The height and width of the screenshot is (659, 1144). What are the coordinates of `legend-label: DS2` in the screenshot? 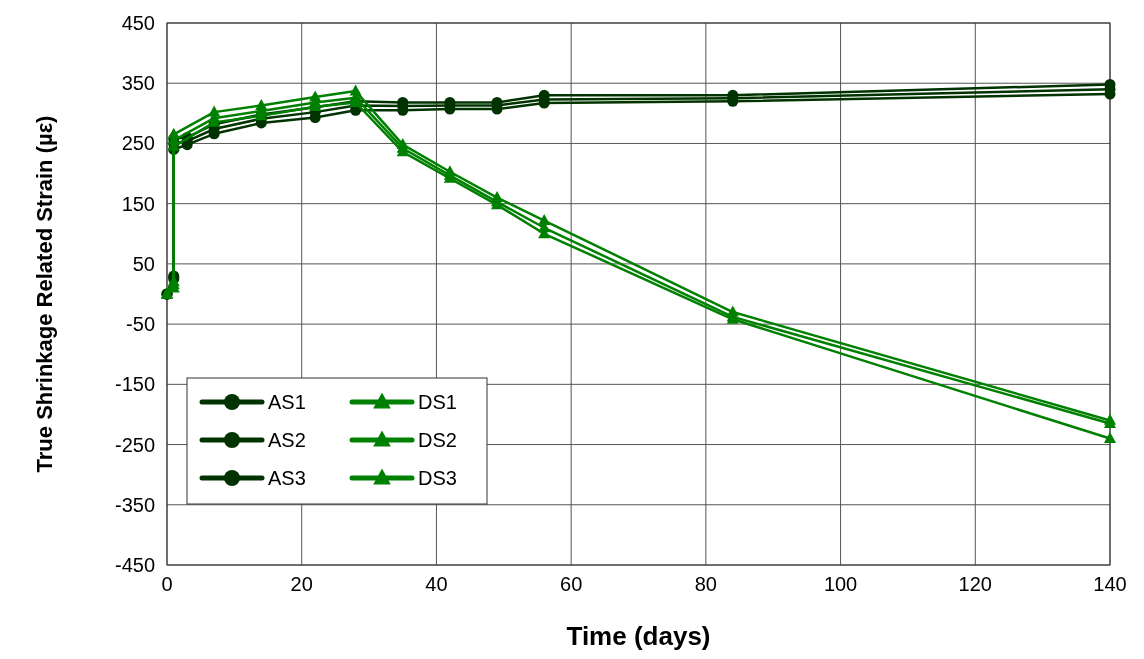 It's located at (437, 440).